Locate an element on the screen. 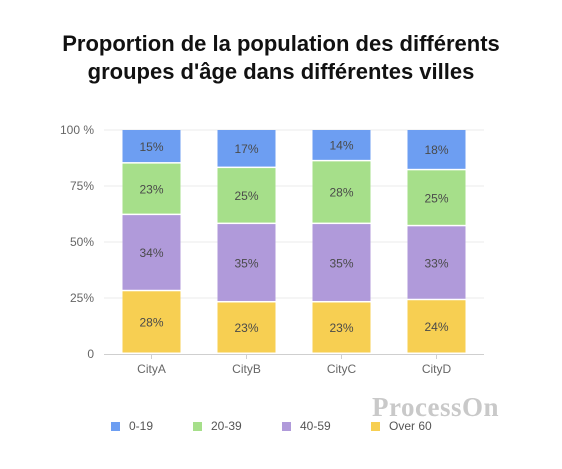  legend-item: 20-39 is located at coordinates (217, 426).